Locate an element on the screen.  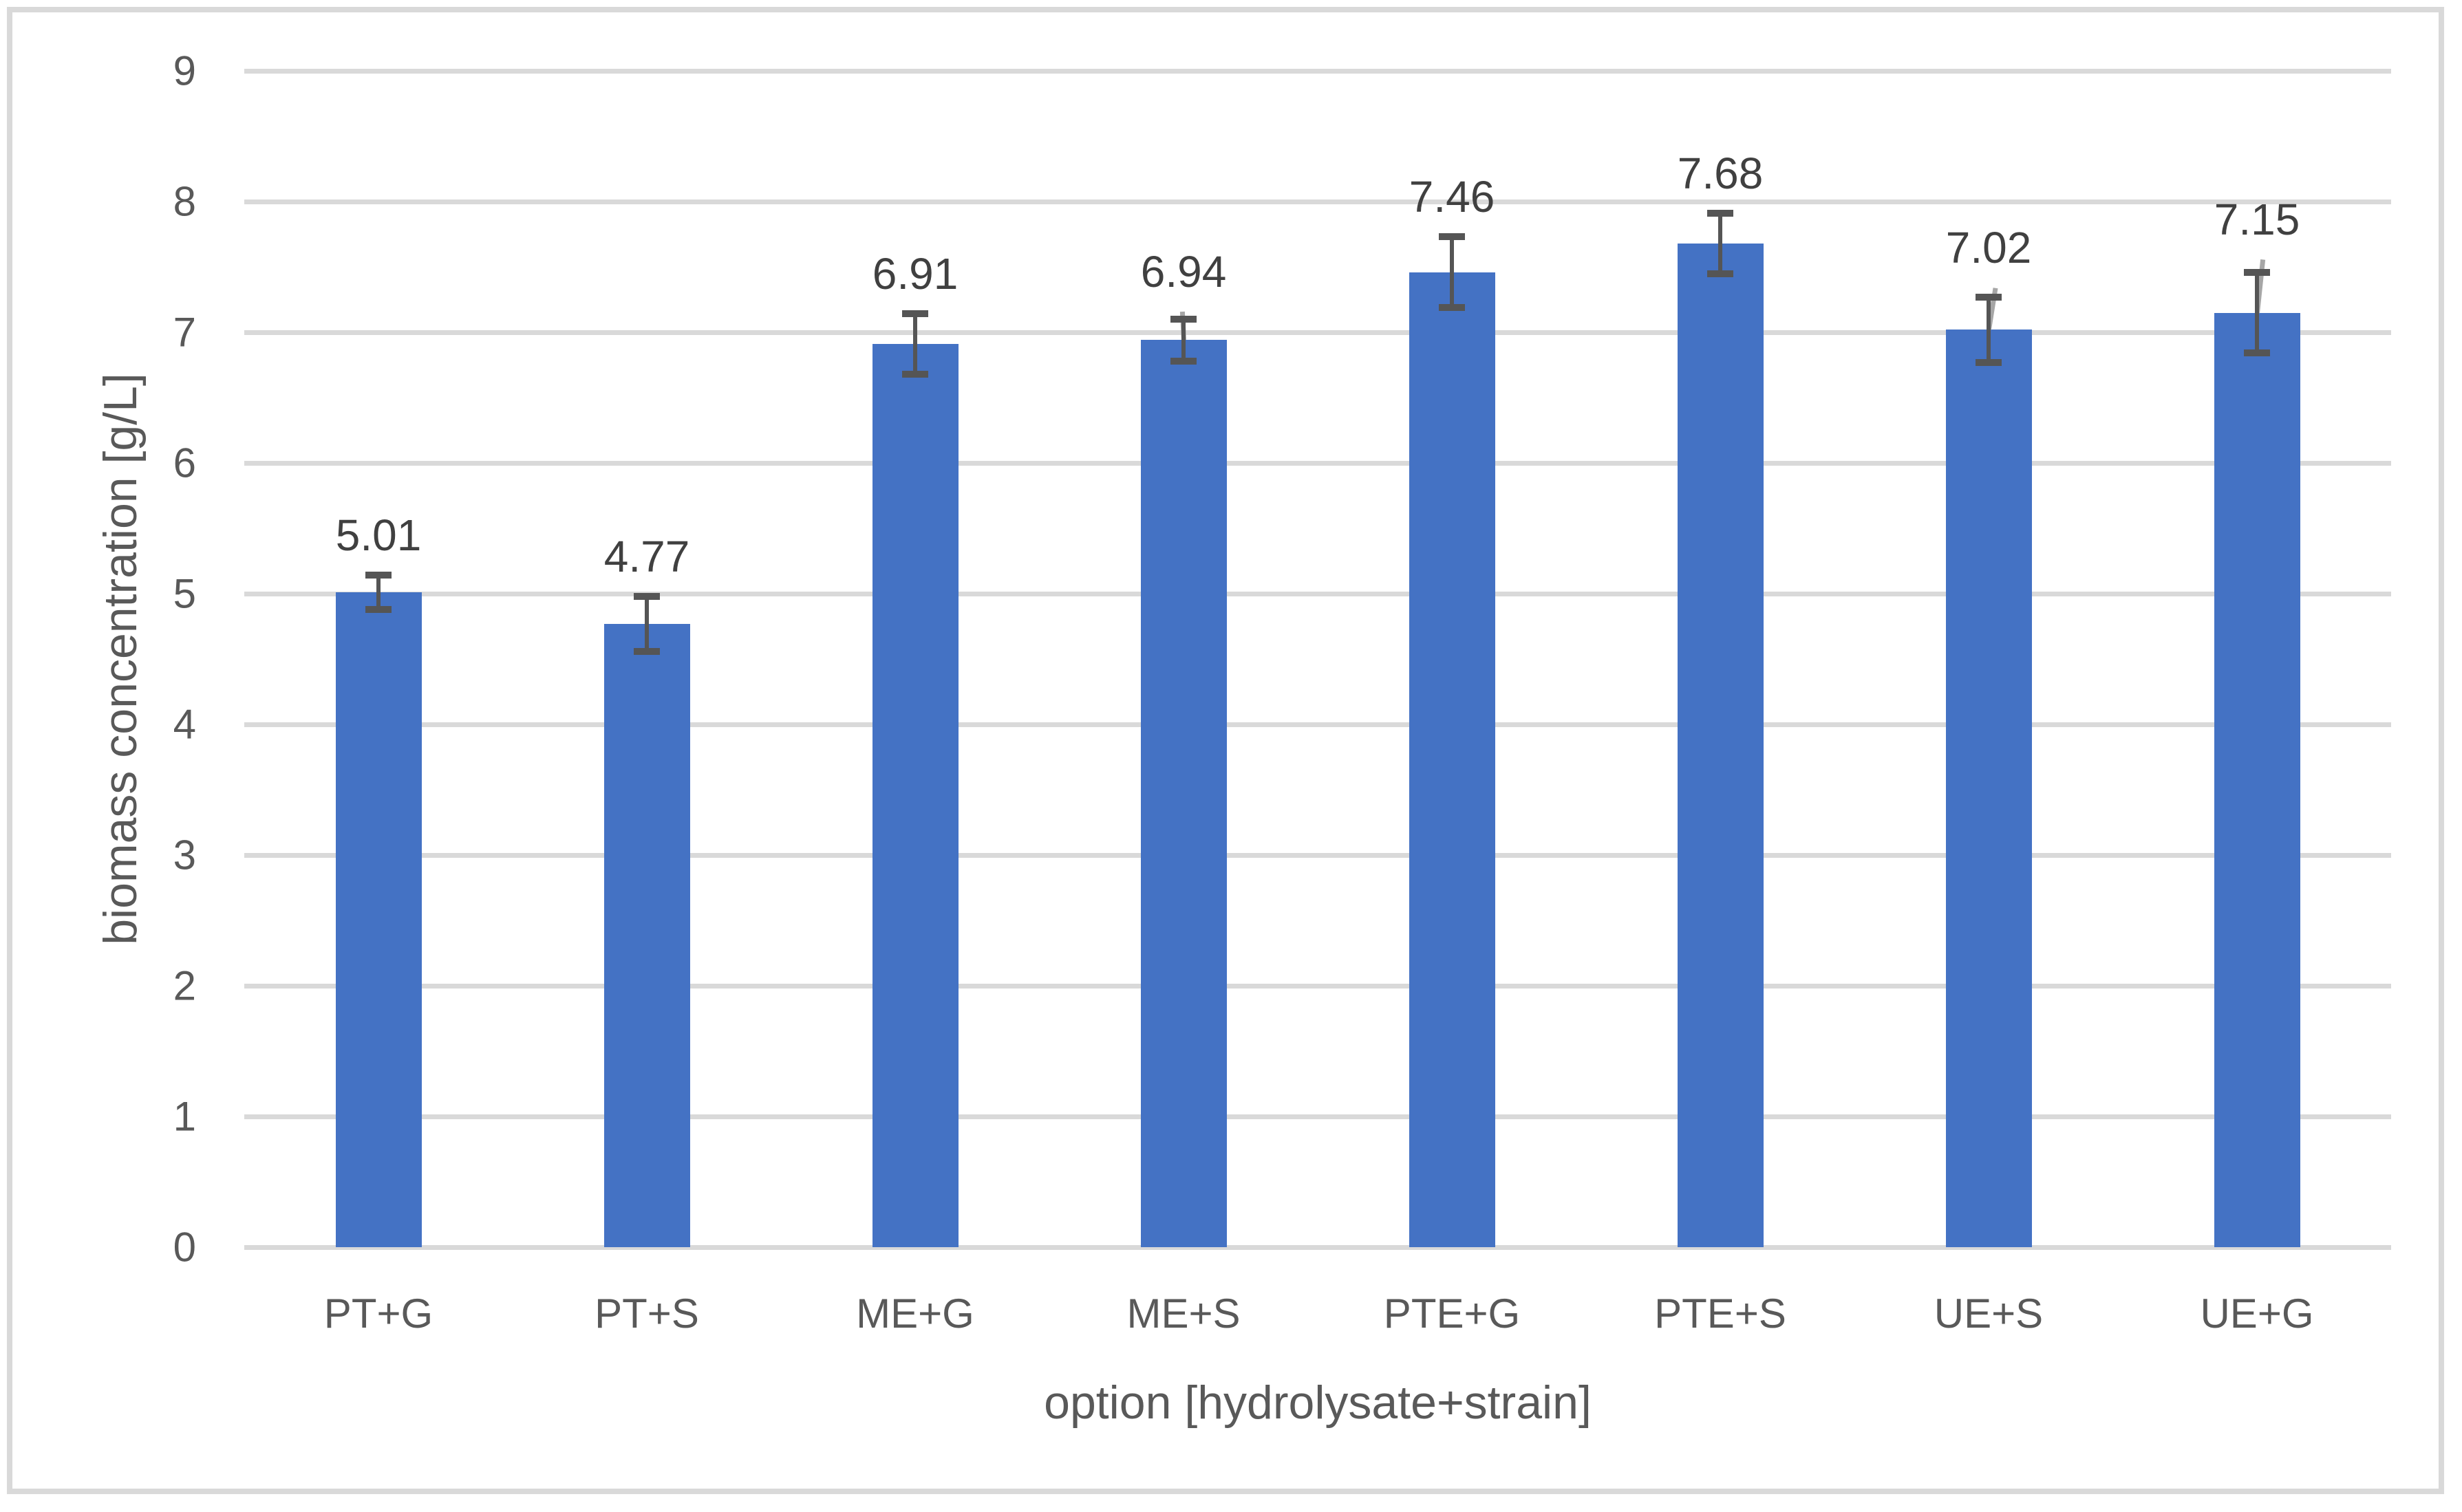
bar-UE+S is located at coordinates (1989, 788).